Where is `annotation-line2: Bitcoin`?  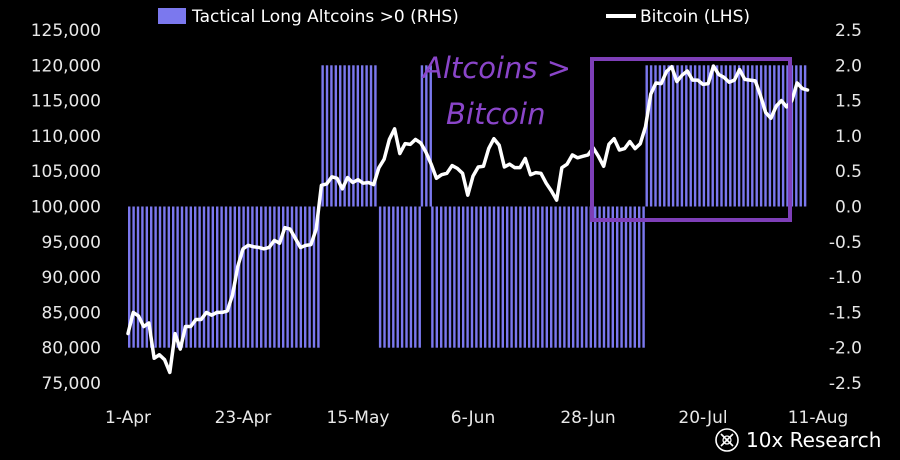 annotation-line2: Bitcoin is located at coordinates (495, 114).